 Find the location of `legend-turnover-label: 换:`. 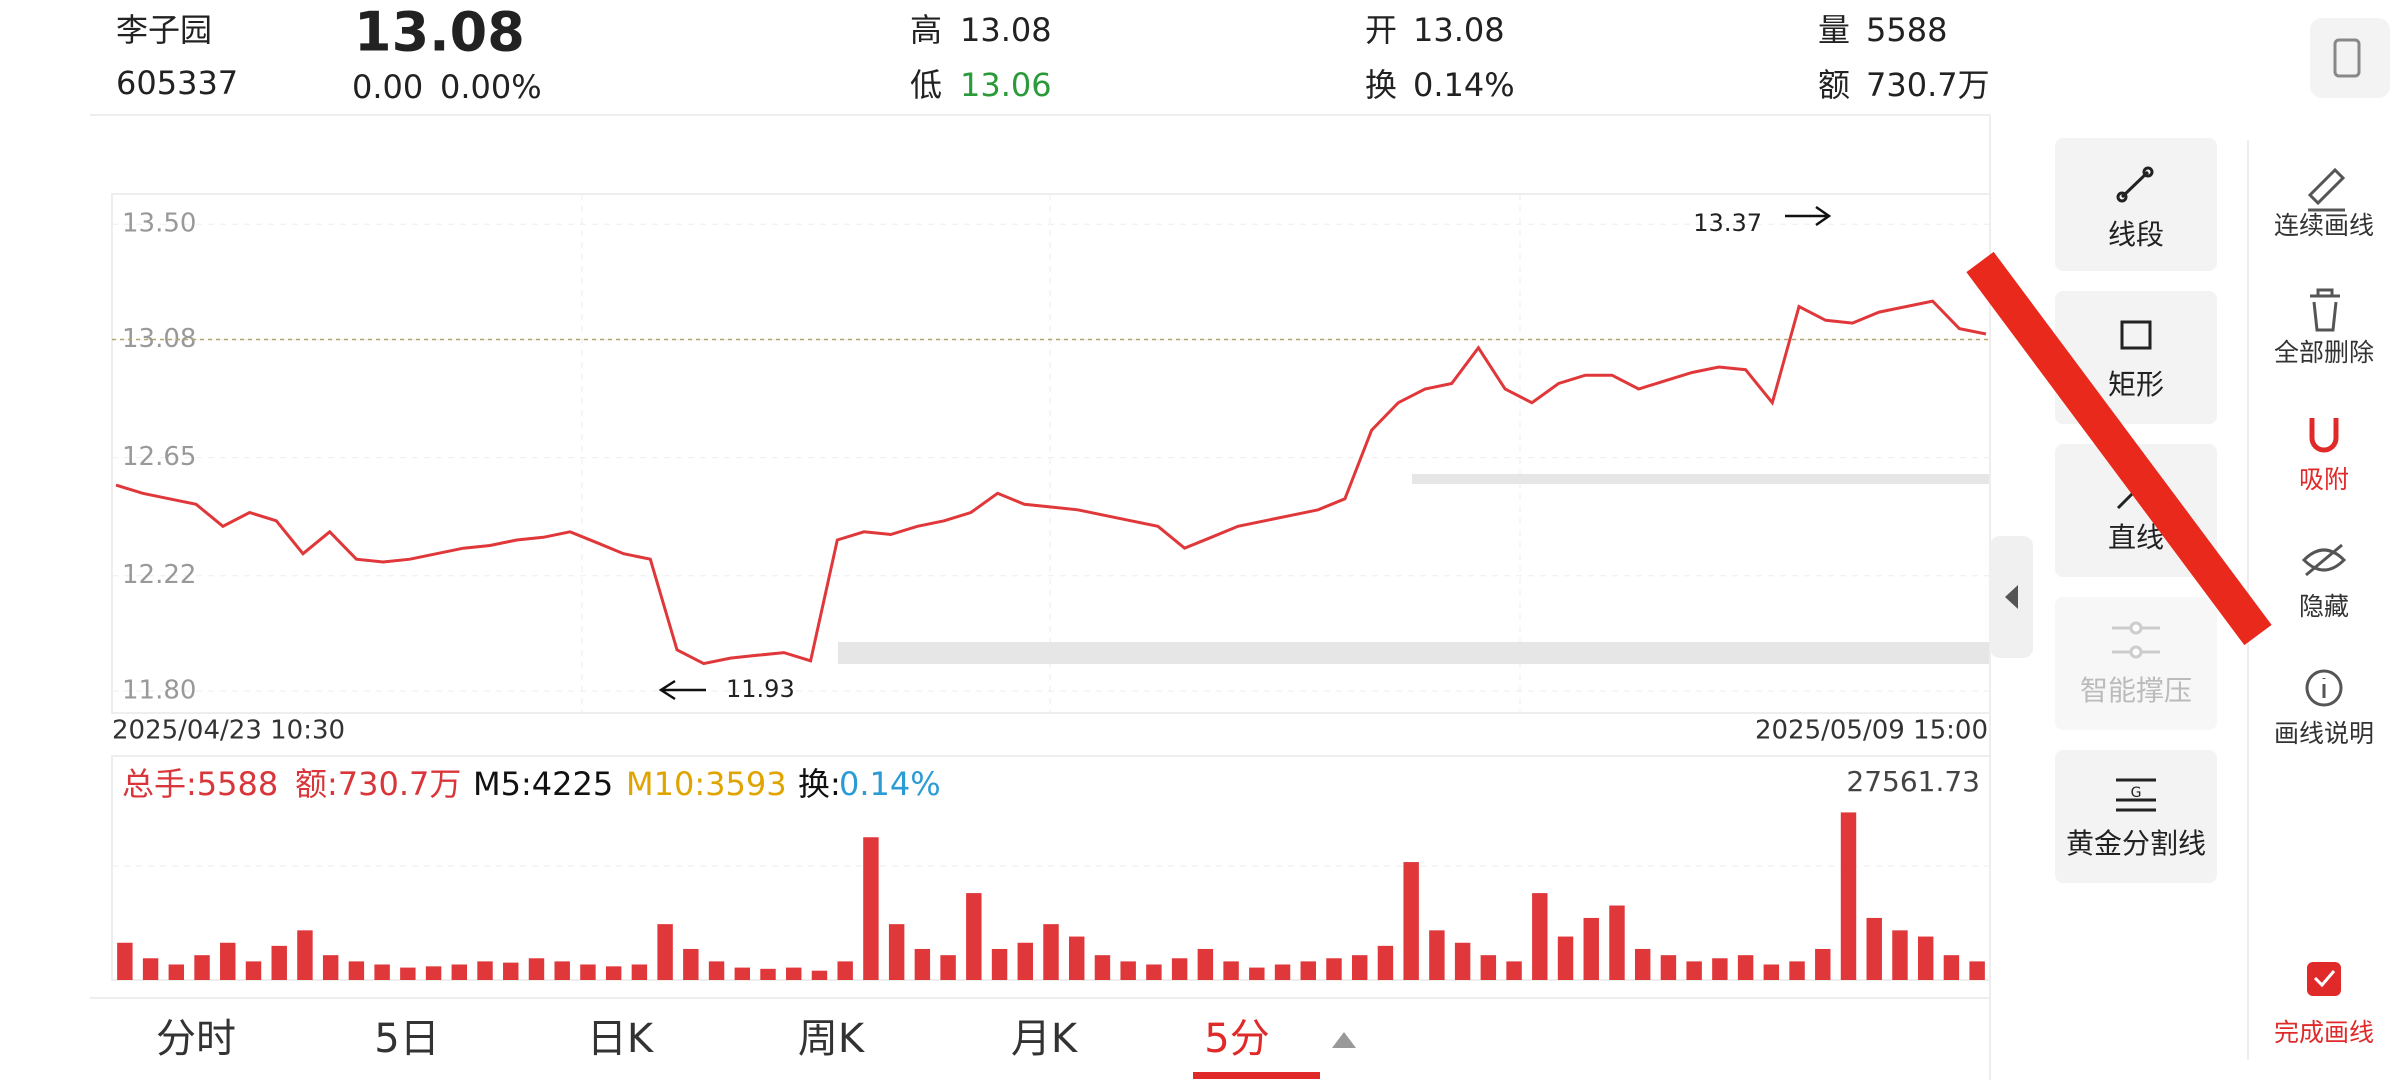

legend-turnover-label: 换: is located at coordinates (819, 784).